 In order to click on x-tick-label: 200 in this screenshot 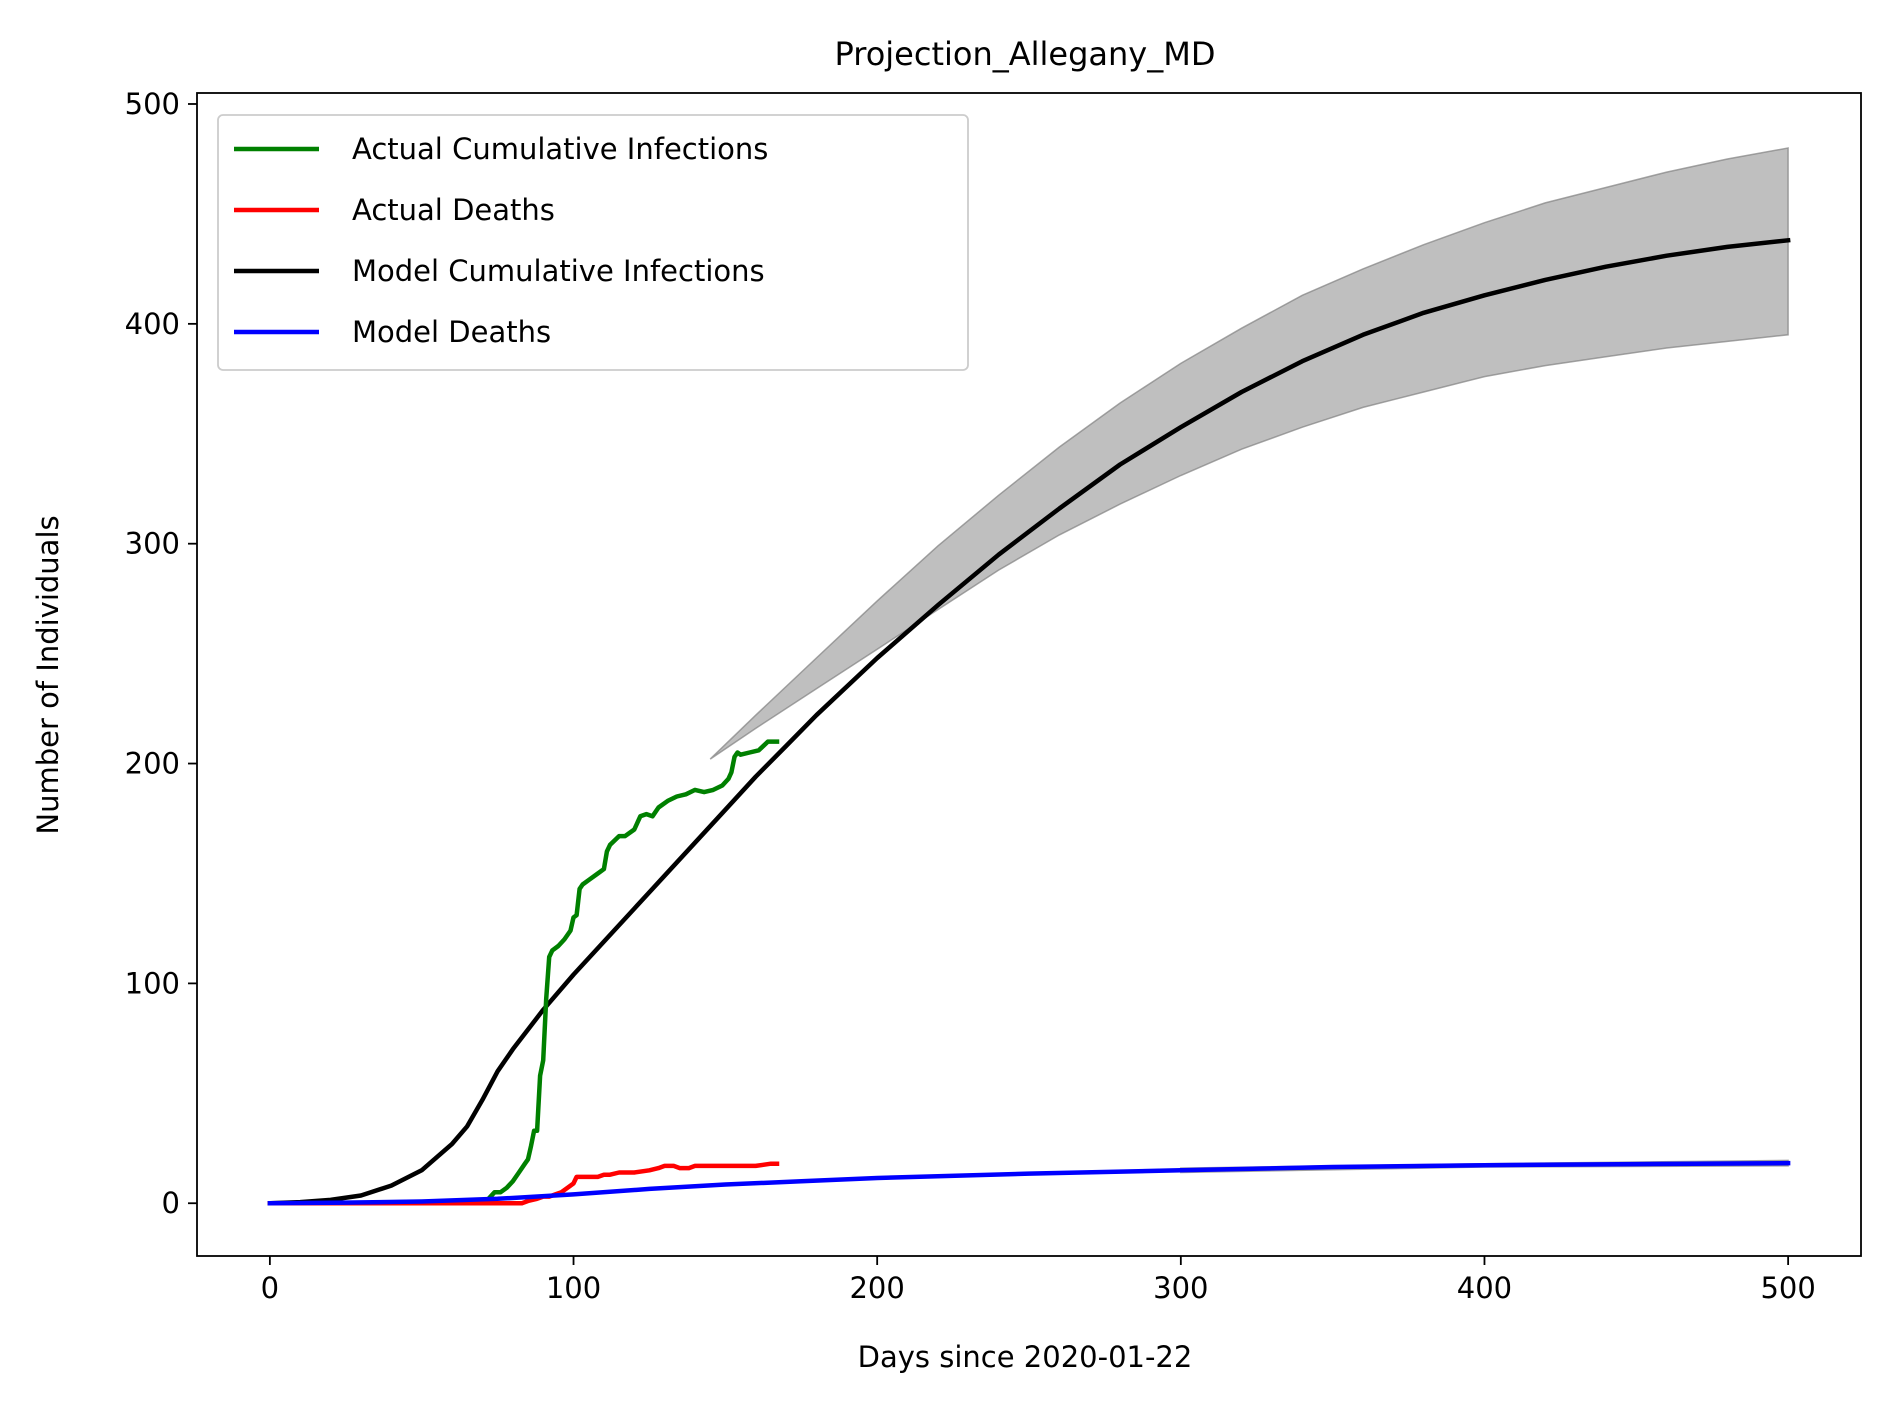, I will do `click(876, 1288)`.